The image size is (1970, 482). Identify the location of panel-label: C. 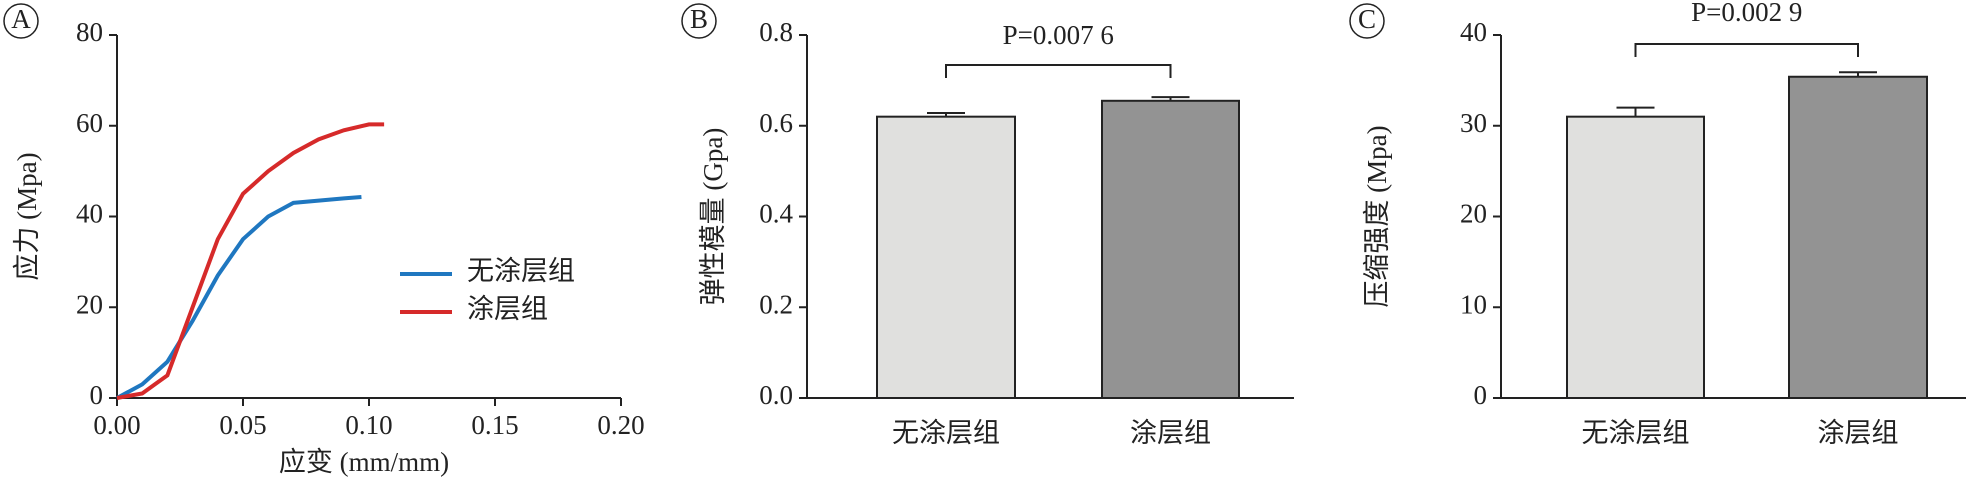
(1367, 19).